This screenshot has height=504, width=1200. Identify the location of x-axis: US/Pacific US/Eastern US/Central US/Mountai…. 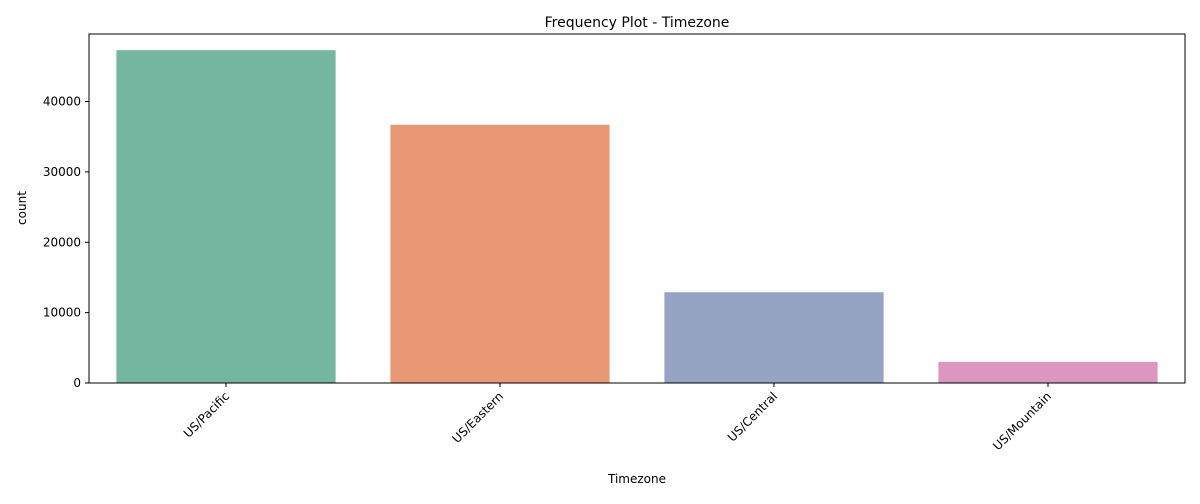
(617, 418).